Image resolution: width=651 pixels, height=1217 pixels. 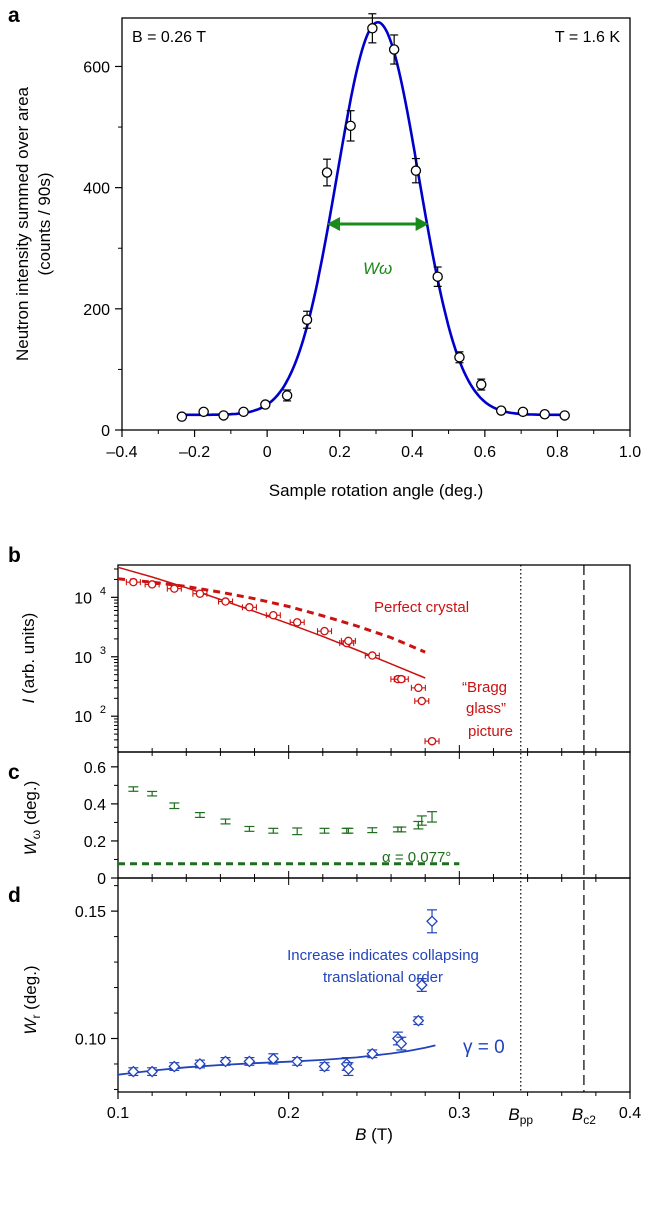 What do you see at coordinates (584, 1116) in the screenshot?
I see `b-c2-label: Bc2` at bounding box center [584, 1116].